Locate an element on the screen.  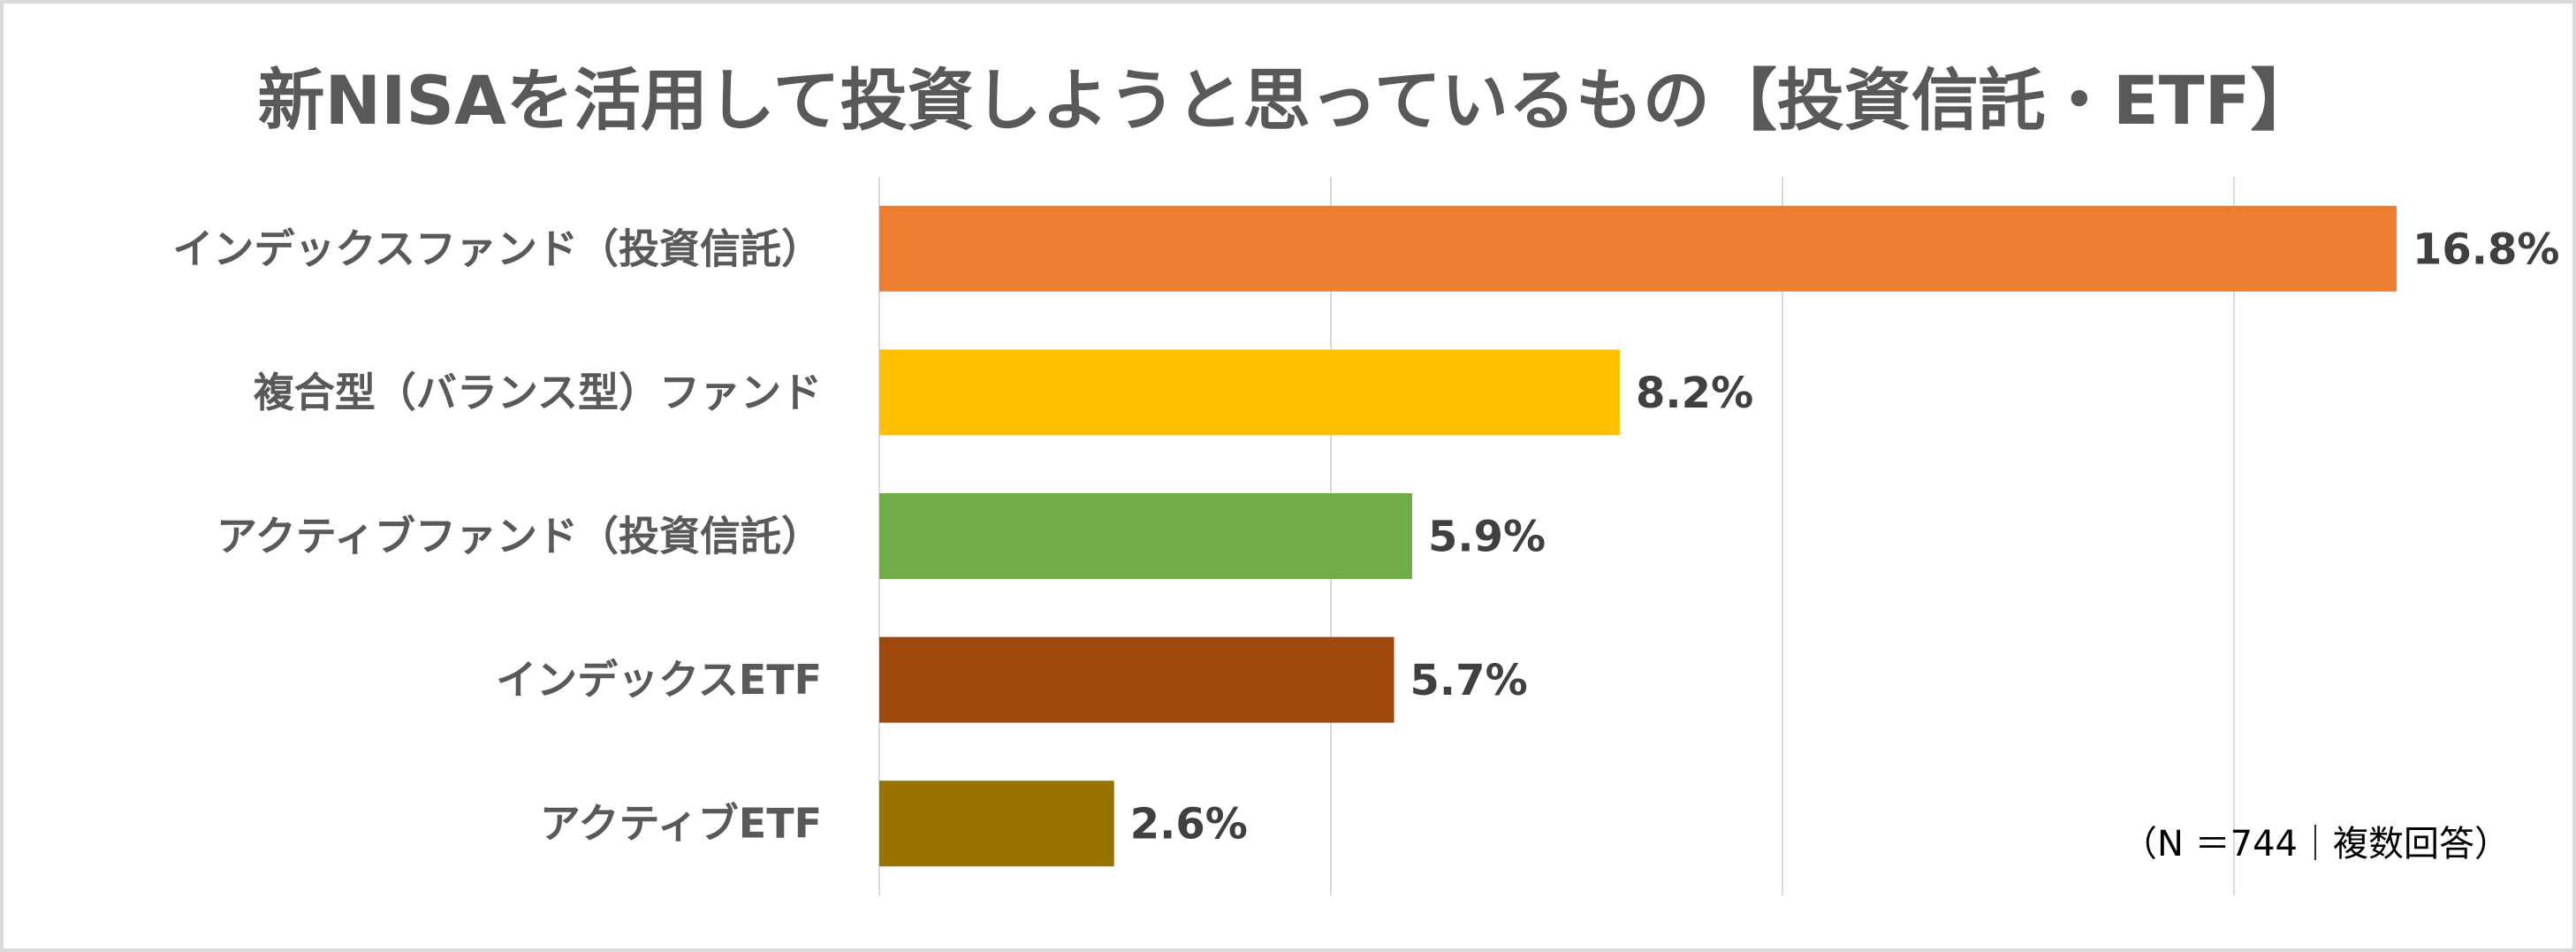
value-label: 5.7% is located at coordinates (1469, 680).